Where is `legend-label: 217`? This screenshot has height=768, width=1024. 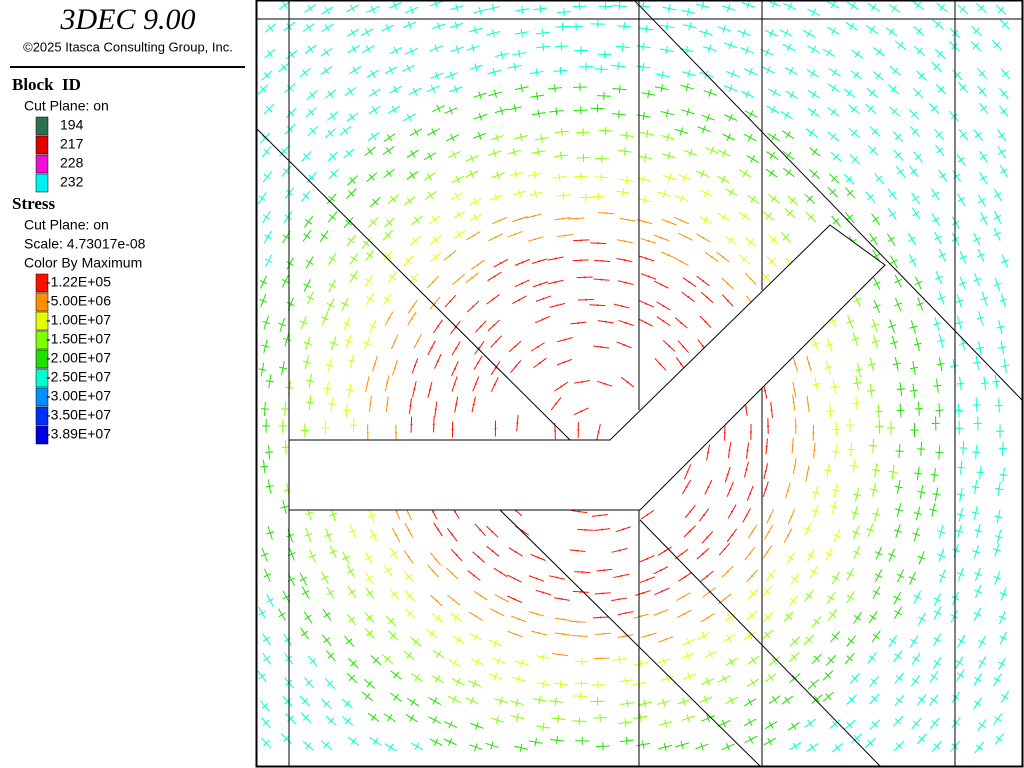
legend-label: 217 is located at coordinates (72, 144).